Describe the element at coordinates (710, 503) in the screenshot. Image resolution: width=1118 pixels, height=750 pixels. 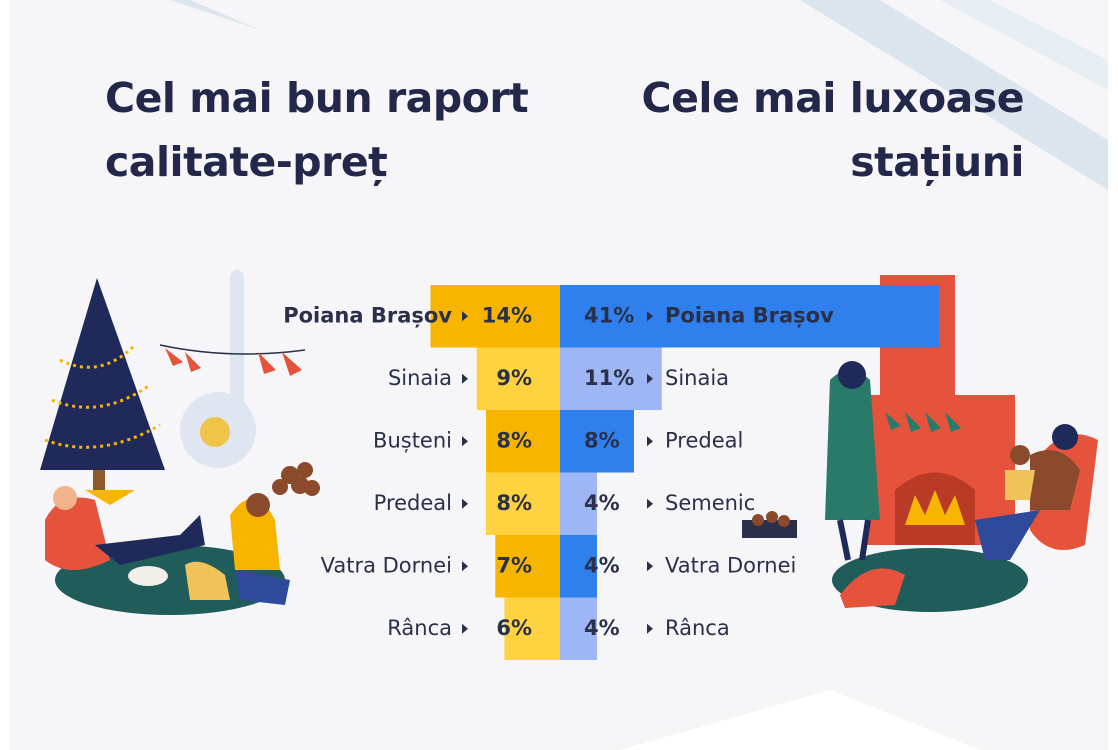
I see `category-label: Semenic` at that location.